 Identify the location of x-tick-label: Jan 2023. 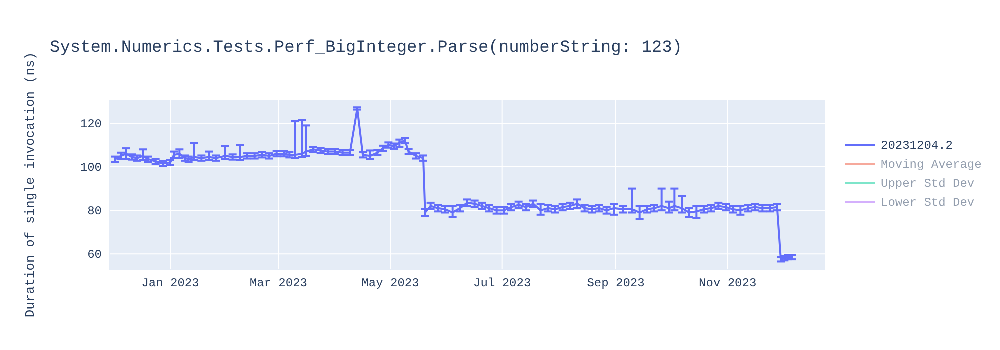
(171, 283).